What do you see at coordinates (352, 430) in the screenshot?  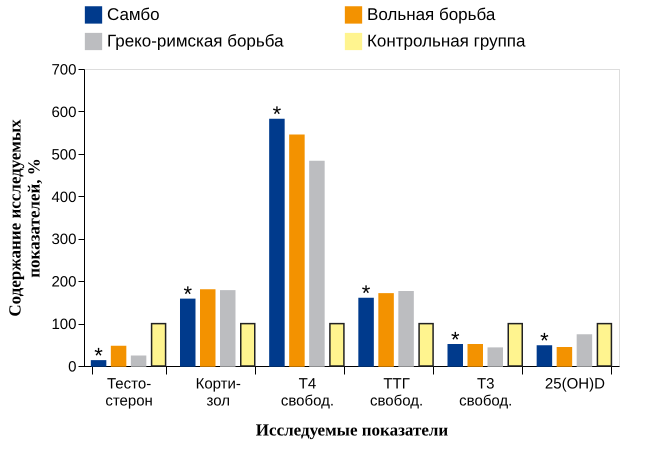 I see `x-axis-title: Исследуемые показатели` at bounding box center [352, 430].